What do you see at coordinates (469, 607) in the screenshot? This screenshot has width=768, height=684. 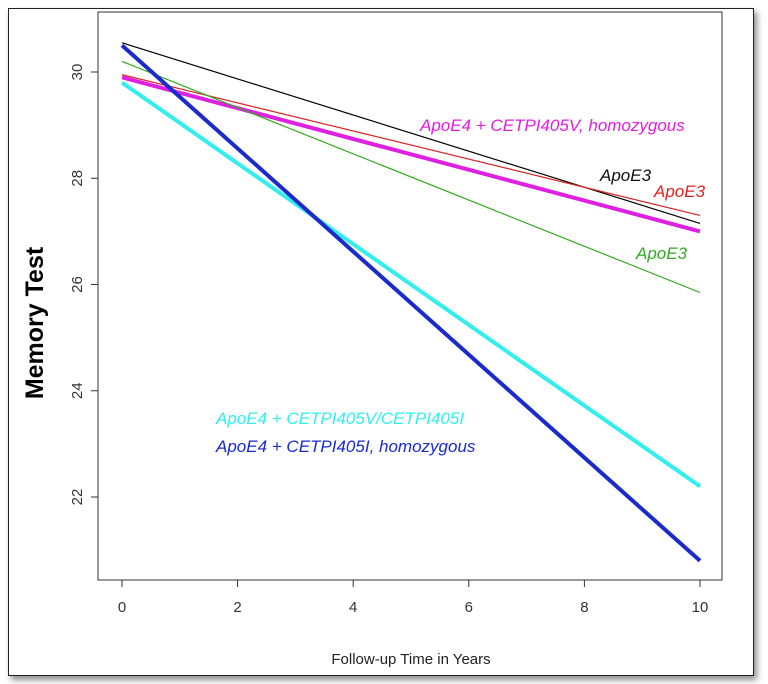 I see `x-tick-label: 6` at bounding box center [469, 607].